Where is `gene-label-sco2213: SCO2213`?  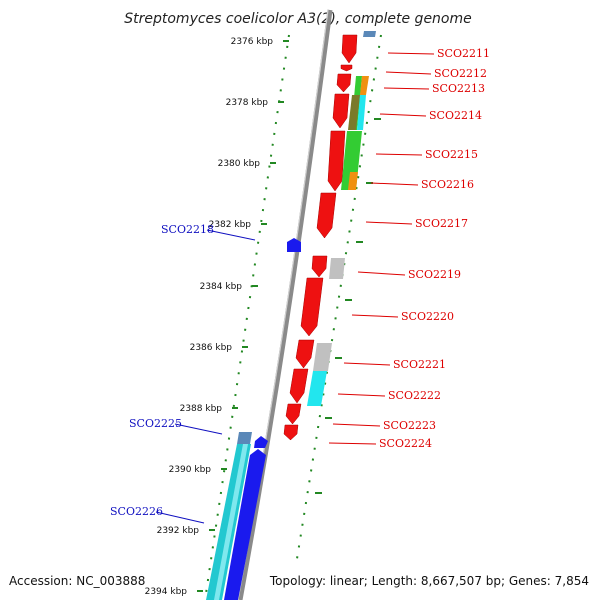
gene-label-sco2213: SCO2213 is located at coordinates (458, 88).